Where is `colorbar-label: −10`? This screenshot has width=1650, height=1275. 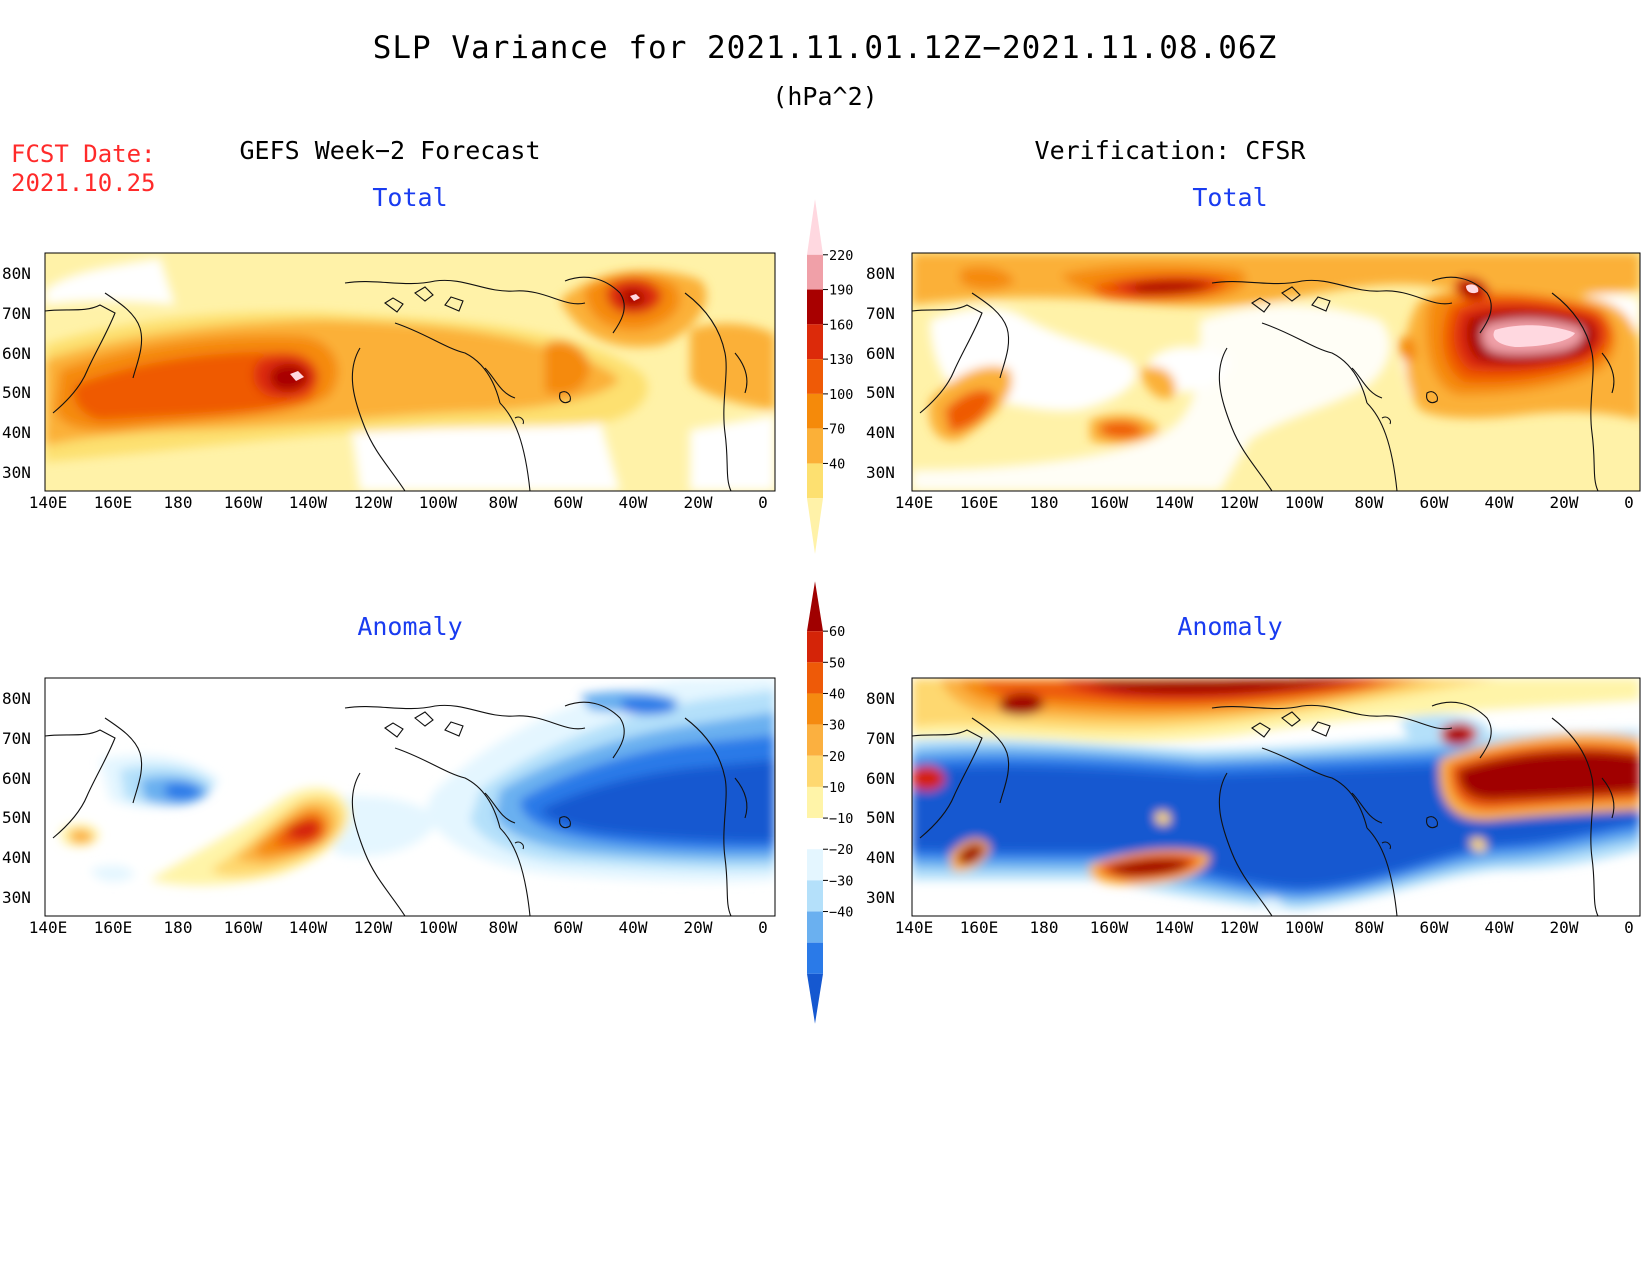
colorbar-label: −10 is located at coordinates (841, 819).